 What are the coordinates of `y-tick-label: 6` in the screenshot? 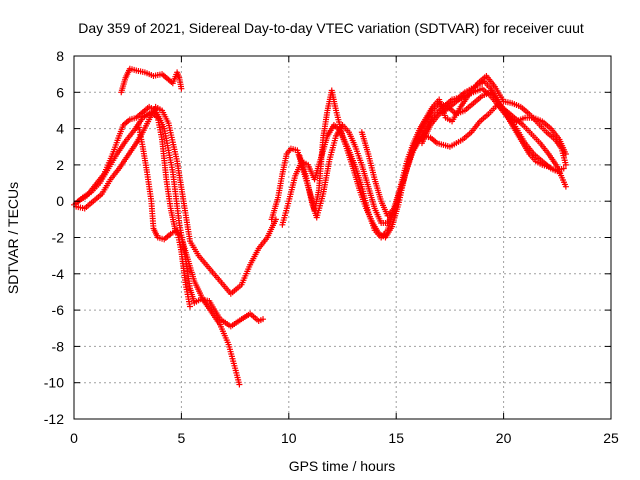 It's located at (60, 92).